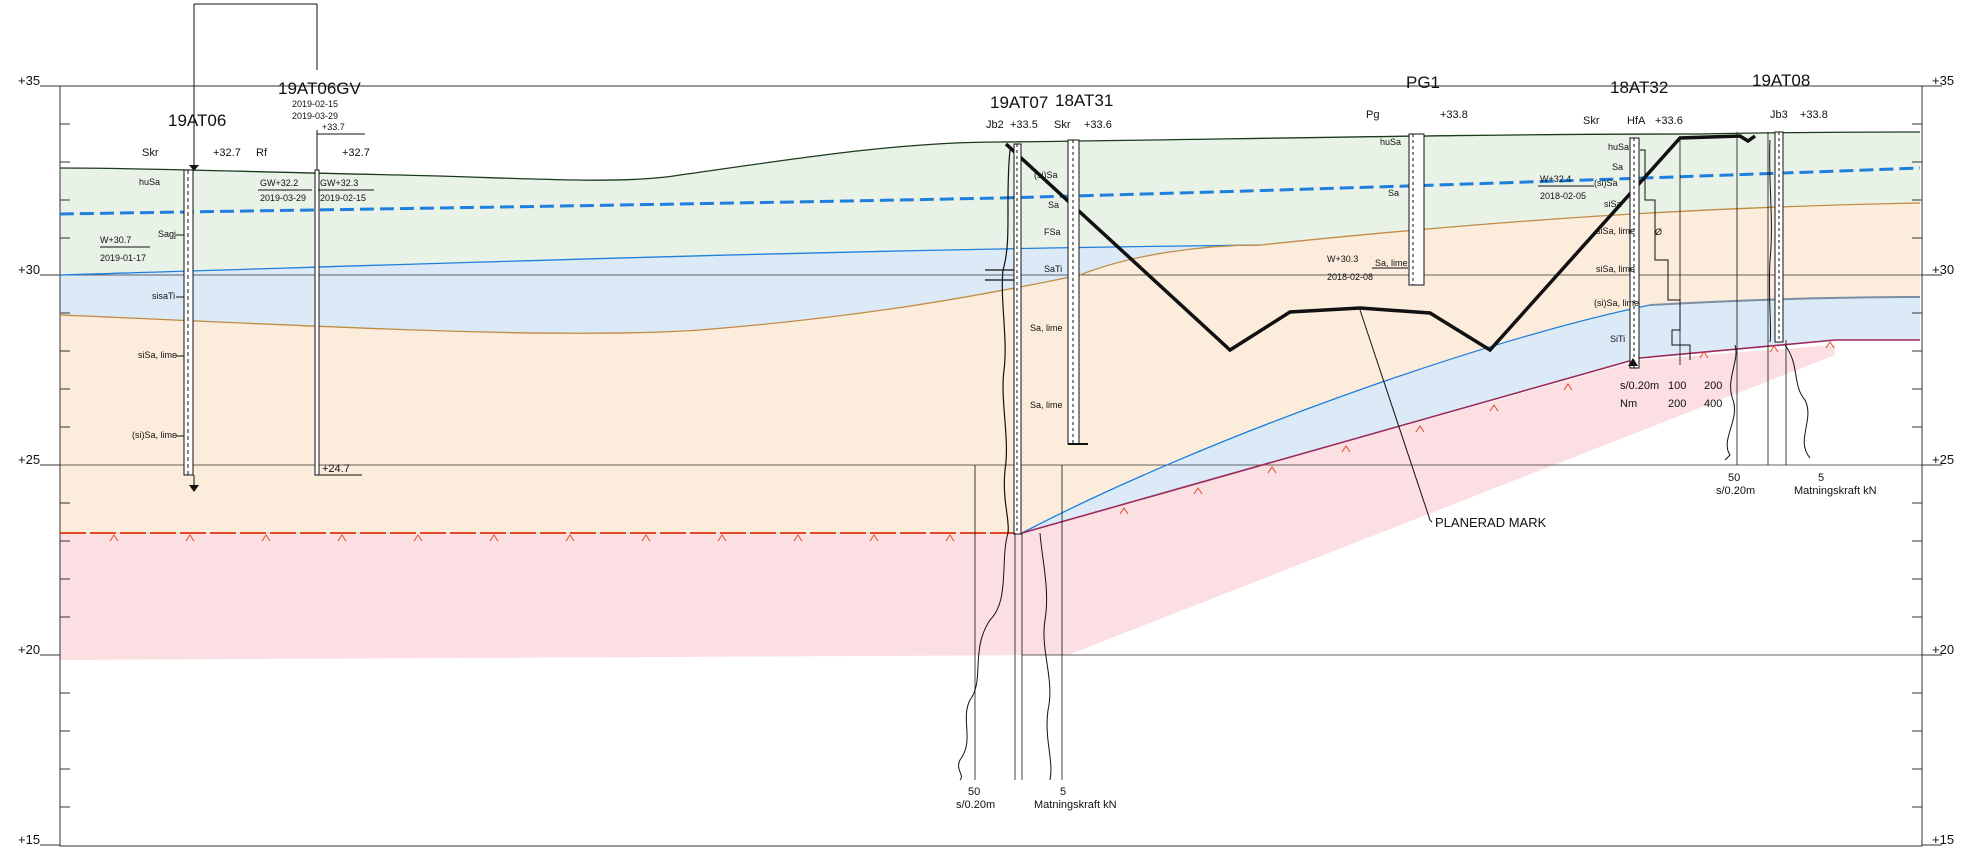 The height and width of the screenshot is (855, 1970). I want to click on elevation-label-right: +35, so click(1943, 80).